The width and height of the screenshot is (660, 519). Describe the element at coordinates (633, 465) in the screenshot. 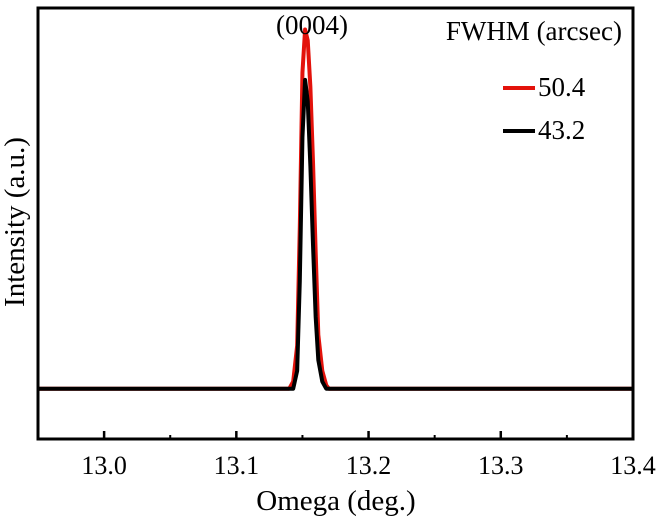

I see `x-tick-label: 13.4` at that location.